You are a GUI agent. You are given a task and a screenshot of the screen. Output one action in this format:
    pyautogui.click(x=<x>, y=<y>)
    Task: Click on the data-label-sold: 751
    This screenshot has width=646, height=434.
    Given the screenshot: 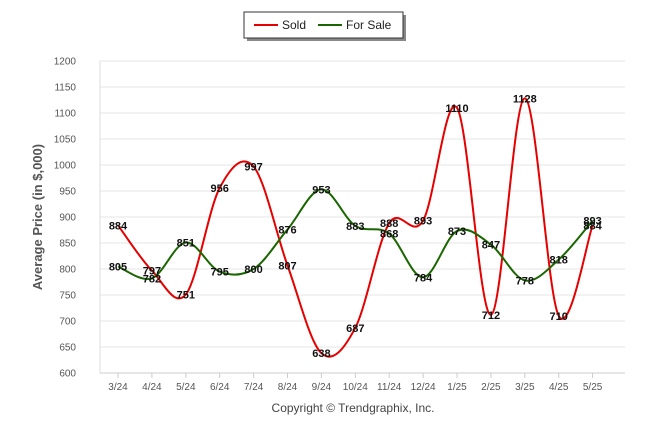 What is the action you would take?
    pyautogui.click(x=186, y=295)
    